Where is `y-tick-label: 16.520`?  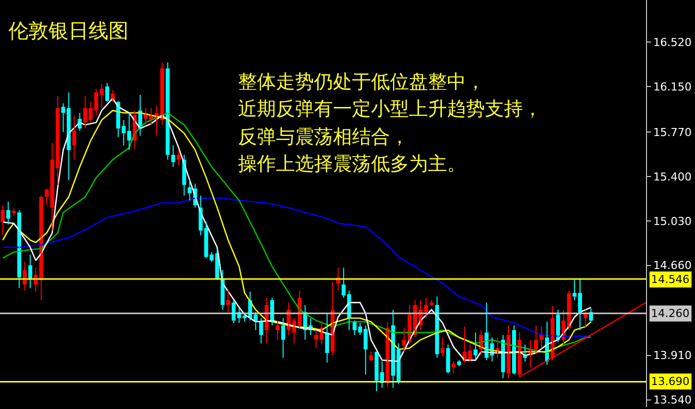 y-tick-label: 16.520 is located at coordinates (672, 42).